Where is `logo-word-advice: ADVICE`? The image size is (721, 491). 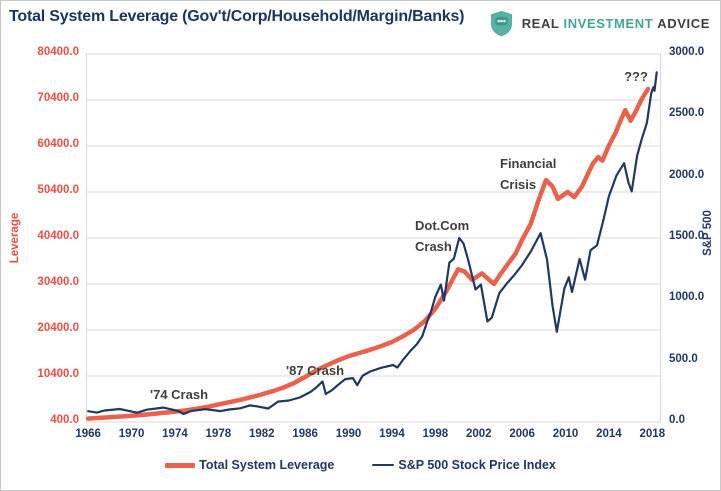 logo-word-advice: ADVICE is located at coordinates (683, 23).